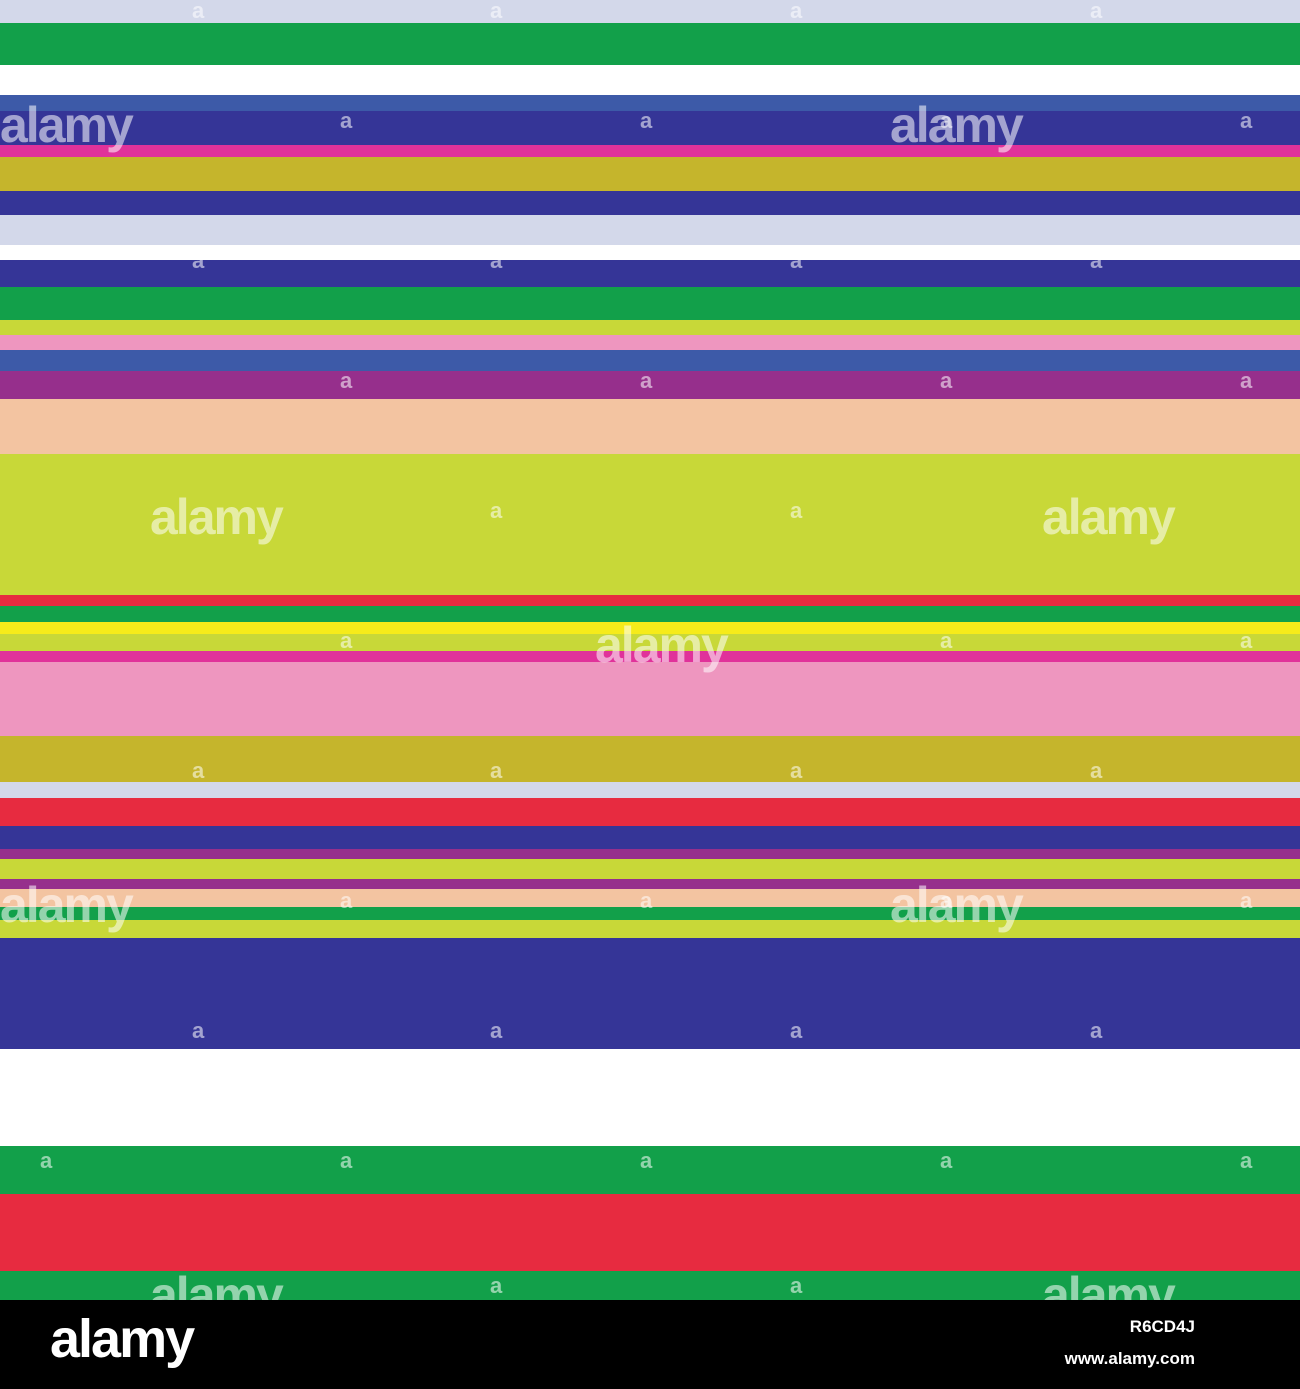  What do you see at coordinates (1129, 1358) in the screenshot?
I see `site-url: www.alamy.com` at bounding box center [1129, 1358].